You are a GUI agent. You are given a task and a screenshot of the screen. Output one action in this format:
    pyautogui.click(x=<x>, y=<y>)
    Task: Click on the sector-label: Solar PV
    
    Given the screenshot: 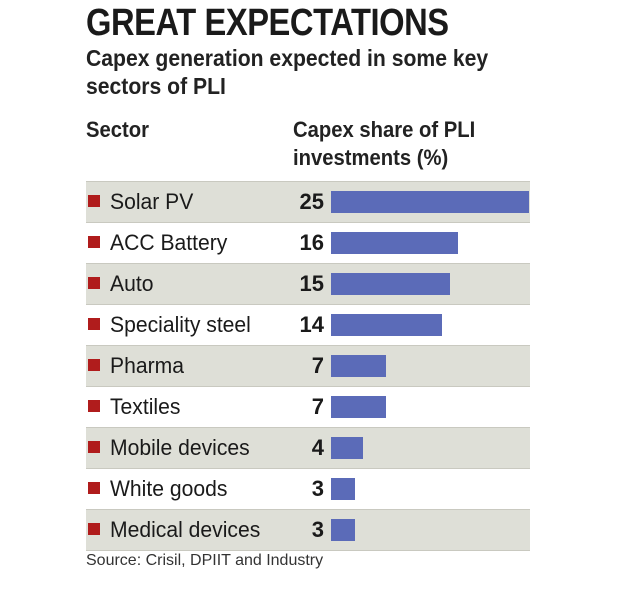 What is the action you would take?
    pyautogui.click(x=152, y=201)
    